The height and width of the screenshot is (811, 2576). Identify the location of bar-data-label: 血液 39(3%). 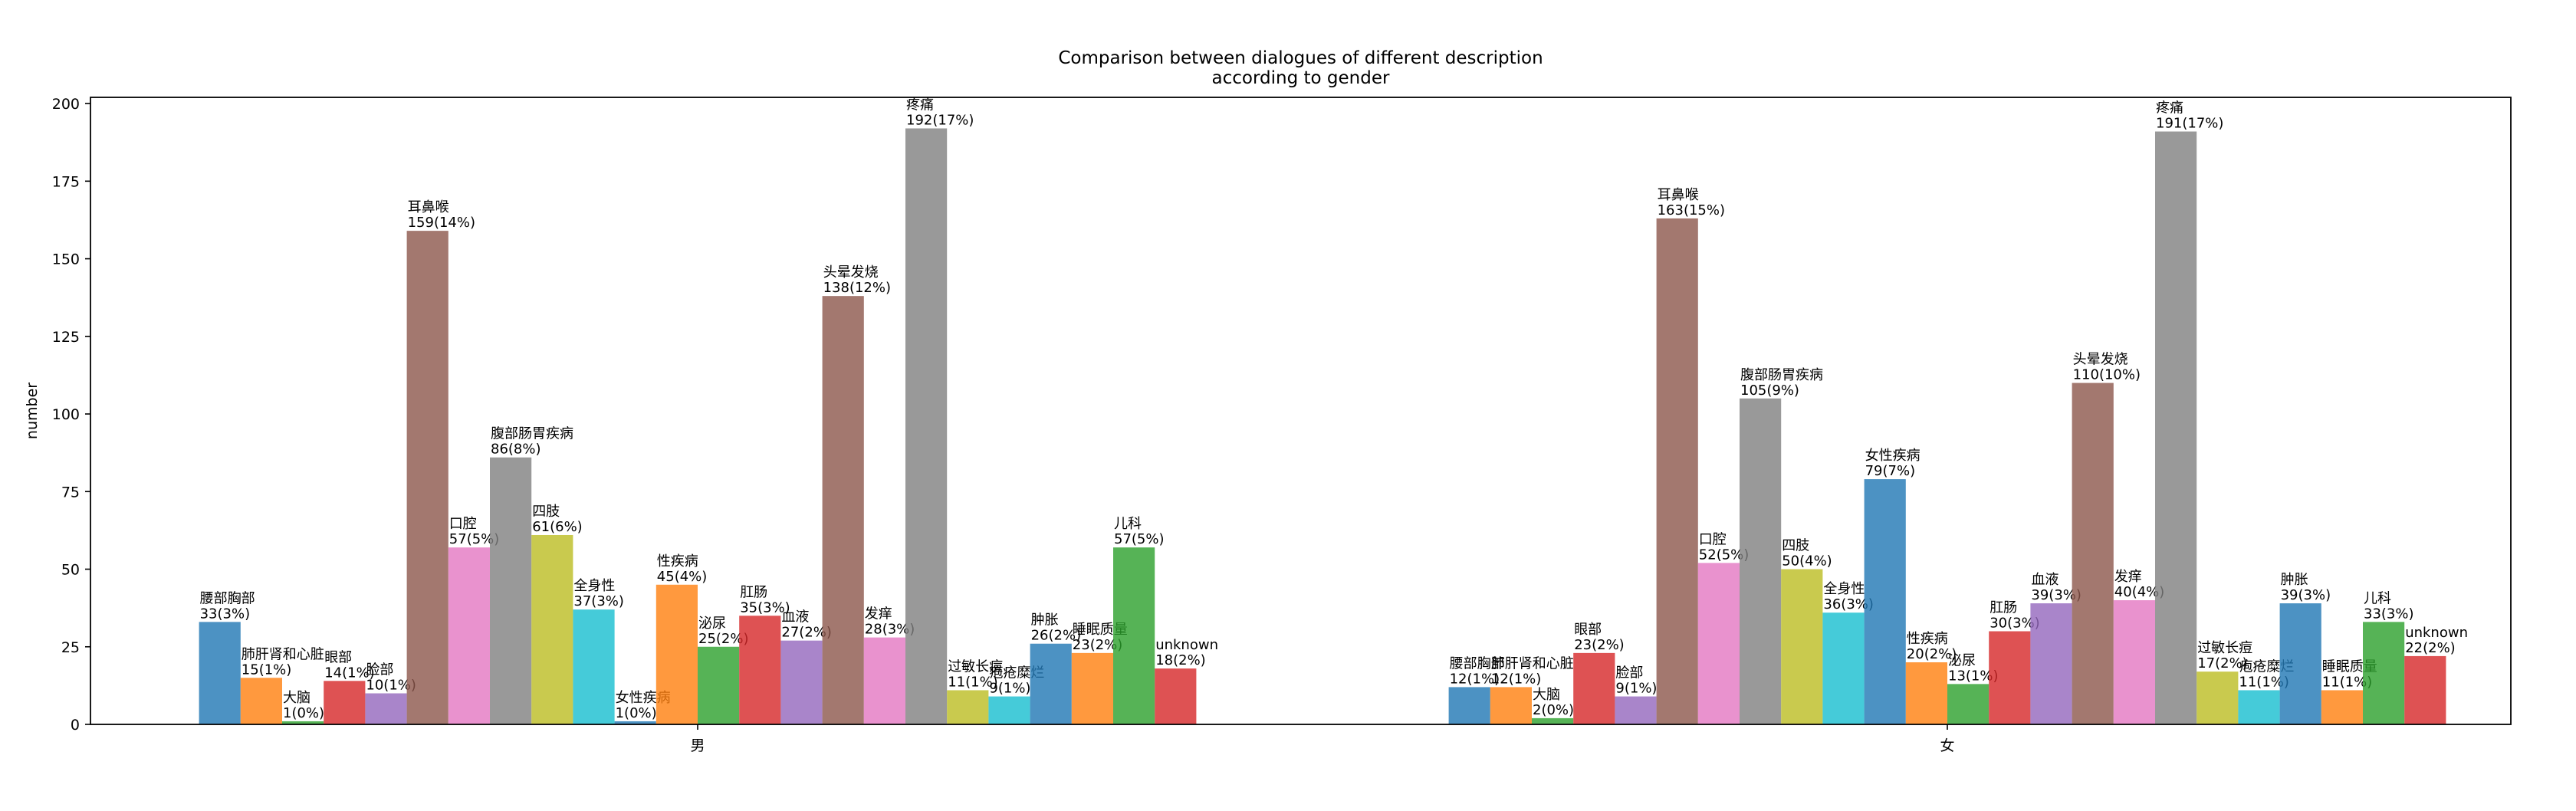
(2056, 587).